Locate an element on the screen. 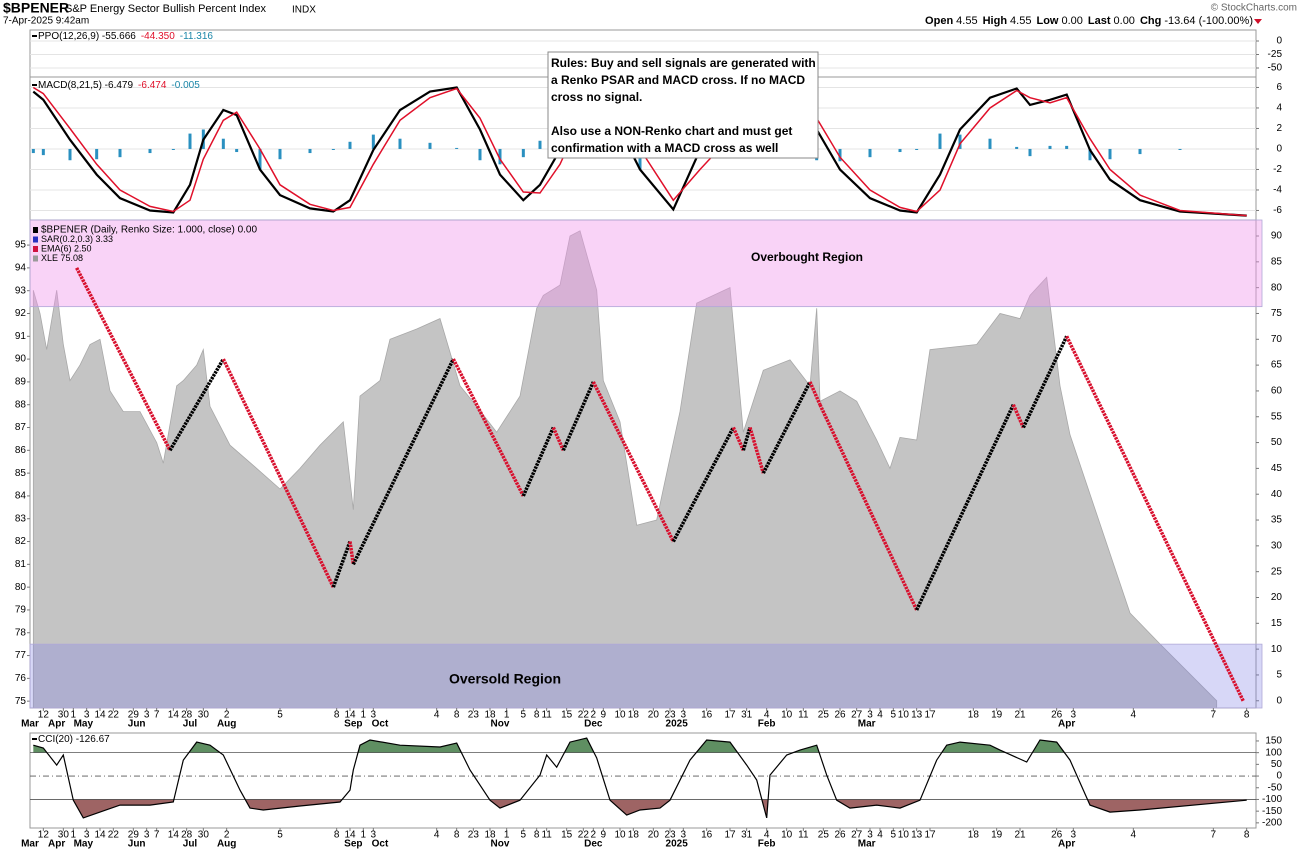 This screenshot has height=850, width=1300. copyright: © StockCharts.com is located at coordinates (1254, 8).